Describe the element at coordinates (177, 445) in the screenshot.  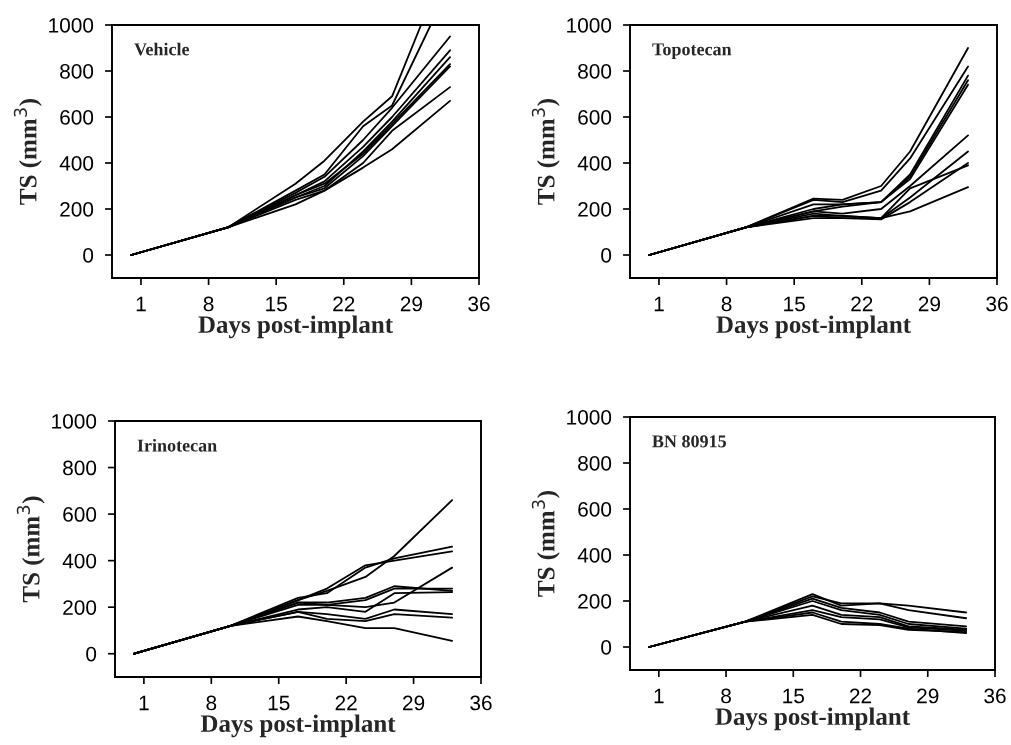
I see `text: Irinotecan` at that location.